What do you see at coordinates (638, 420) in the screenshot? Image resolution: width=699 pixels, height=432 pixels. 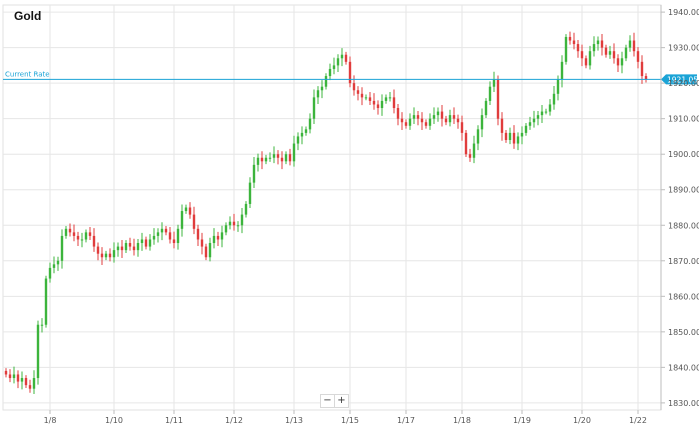 I see `x-tick-label: 1/22` at bounding box center [638, 420].